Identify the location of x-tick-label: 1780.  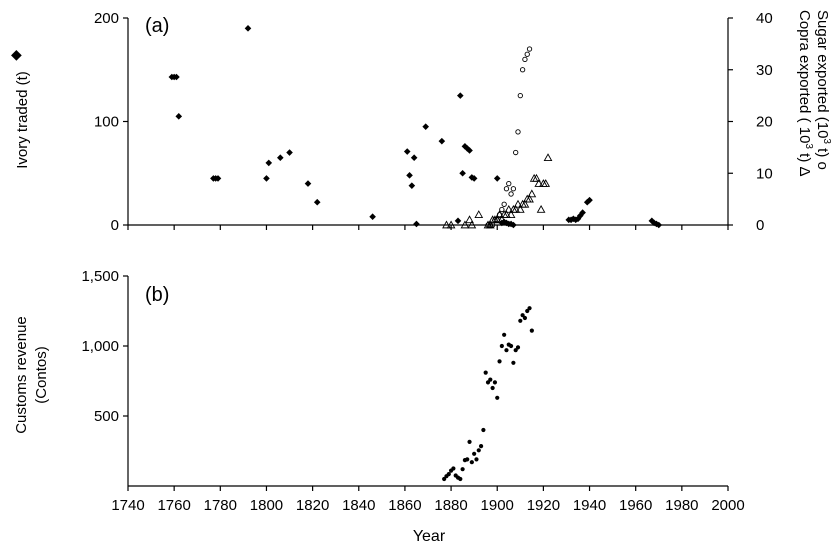
(220, 505).